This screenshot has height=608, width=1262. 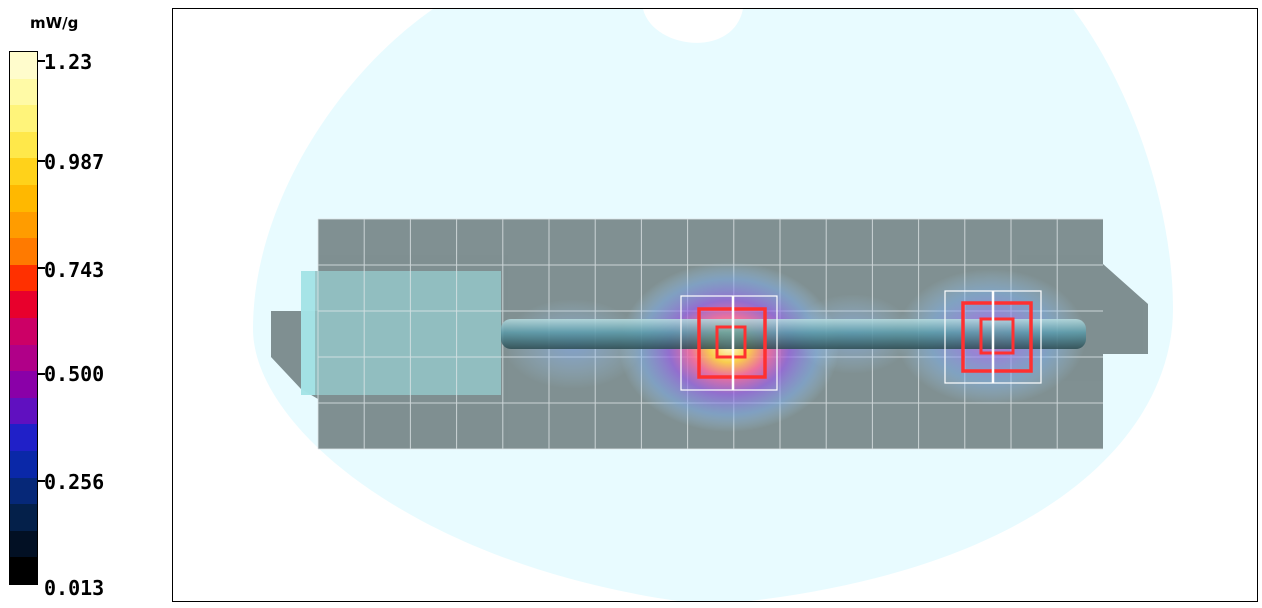 I want to click on device-block-edge, so click(x=308, y=333).